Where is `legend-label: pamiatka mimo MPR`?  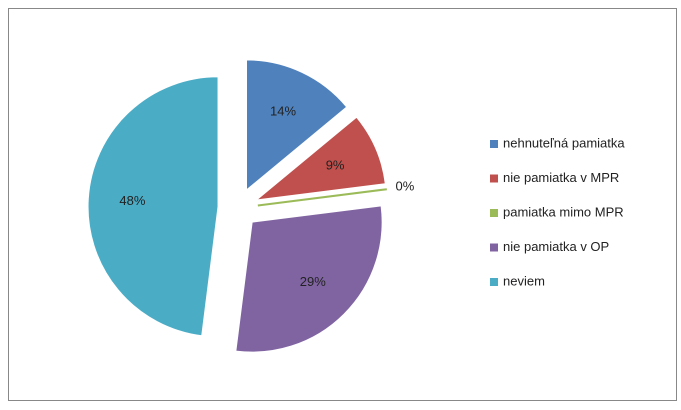 legend-label: pamiatka mimo MPR is located at coordinates (563, 211).